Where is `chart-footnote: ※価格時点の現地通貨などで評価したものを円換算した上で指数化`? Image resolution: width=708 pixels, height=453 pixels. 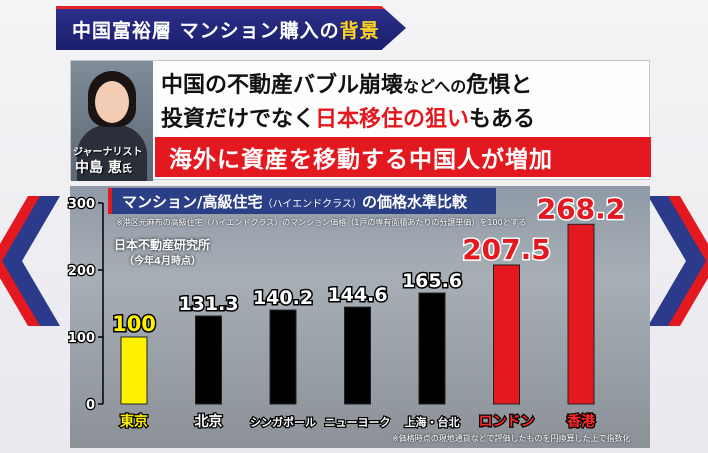 chart-footnote: ※価格時点の現地通貨などで評価したものを円換算した上で指数化 is located at coordinates (511, 438).